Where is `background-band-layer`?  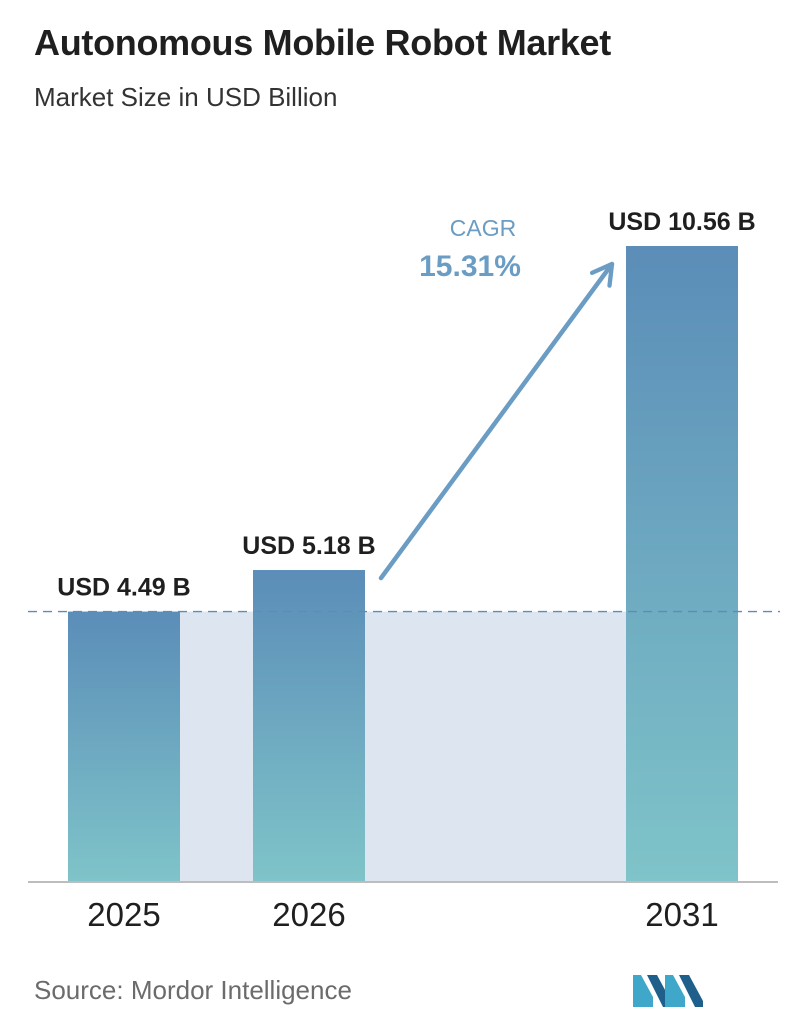
background-band-layer is located at coordinates (403, 746).